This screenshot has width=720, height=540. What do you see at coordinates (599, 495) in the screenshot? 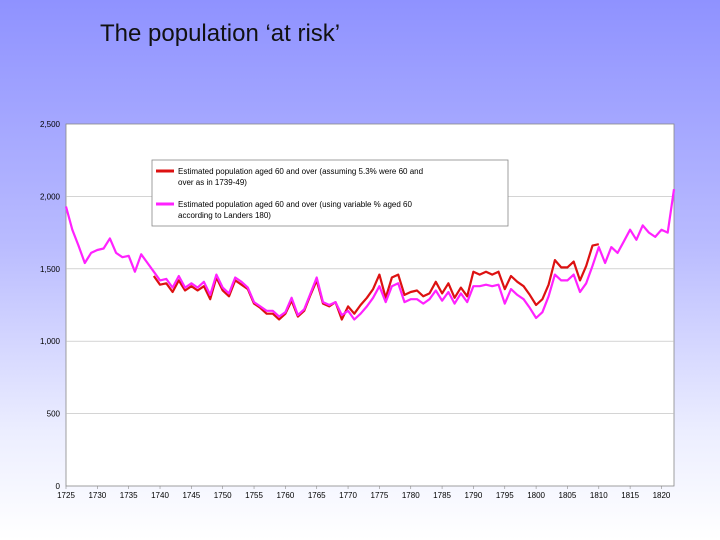
I see `x-tick-label: 1810` at bounding box center [599, 495].